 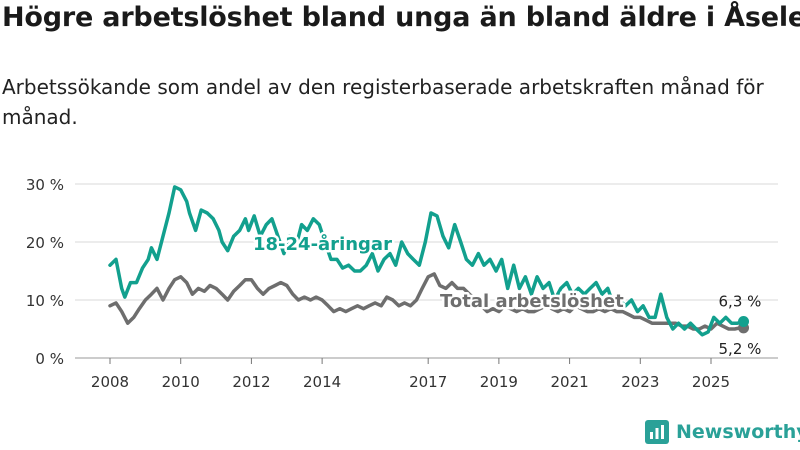 I want to click on newsworthy-logo: Newsworthy, so click(x=722, y=432).